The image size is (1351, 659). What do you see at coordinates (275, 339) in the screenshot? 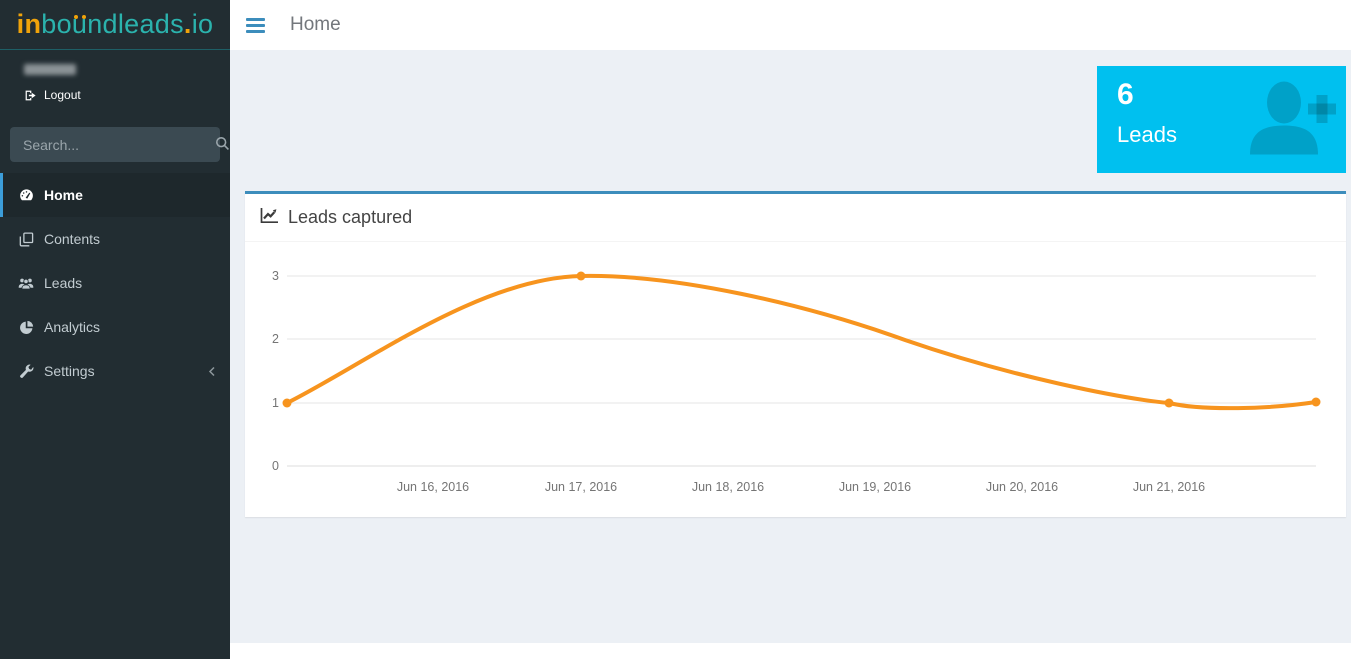
I see `y-tick-label: 2` at bounding box center [275, 339].